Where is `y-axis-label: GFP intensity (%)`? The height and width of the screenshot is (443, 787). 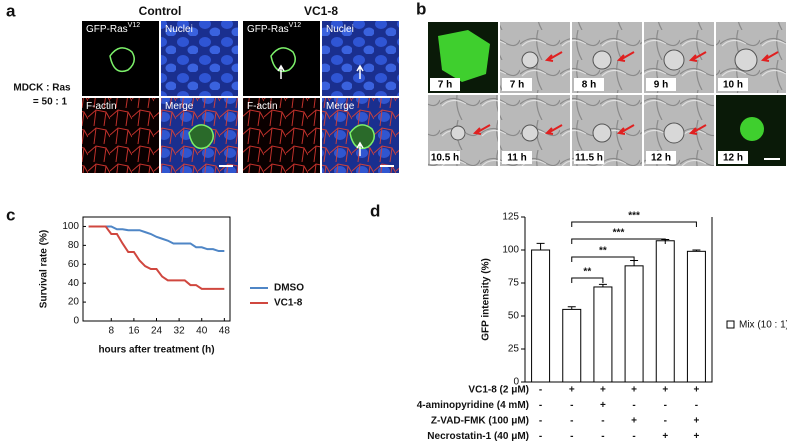
y-axis-label: GFP intensity (%) is located at coordinates (486, 299).